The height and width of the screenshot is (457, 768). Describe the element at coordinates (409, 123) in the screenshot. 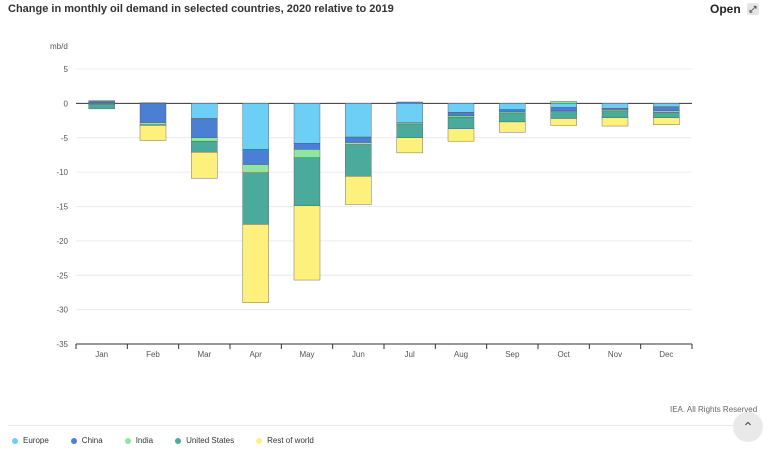

I see `bar-segment-india-jul` at that location.